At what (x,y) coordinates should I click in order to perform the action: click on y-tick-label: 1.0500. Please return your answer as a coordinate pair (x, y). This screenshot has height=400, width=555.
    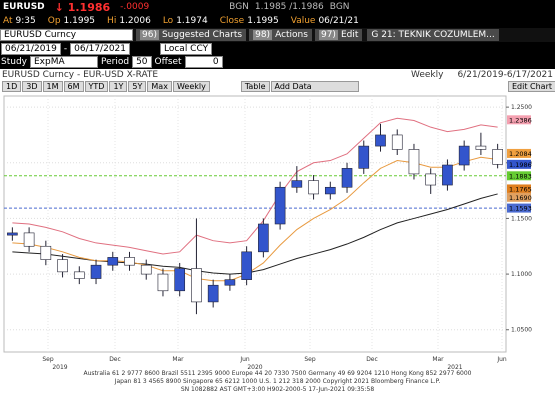
    Looking at the image, I should click on (521, 330).